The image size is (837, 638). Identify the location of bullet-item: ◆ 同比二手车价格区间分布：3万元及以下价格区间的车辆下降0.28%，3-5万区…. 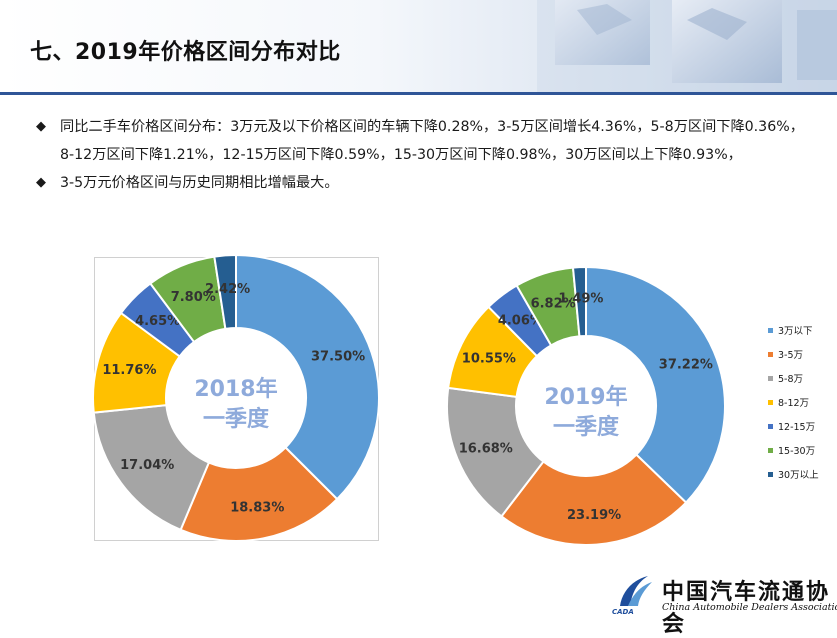
(426, 141).